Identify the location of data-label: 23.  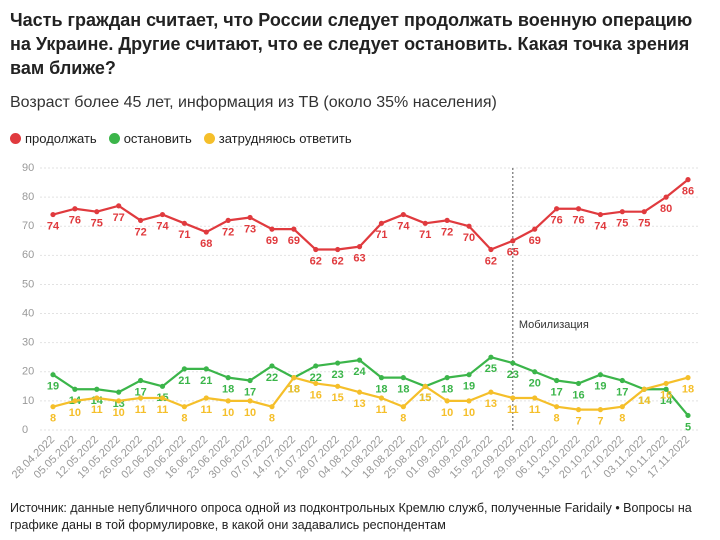
(513, 375).